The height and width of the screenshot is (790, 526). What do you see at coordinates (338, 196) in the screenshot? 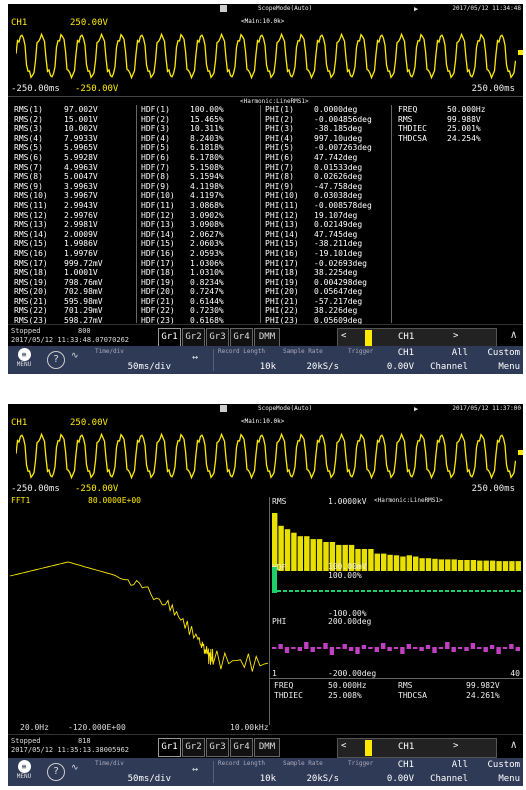
I see `phi-row-value: 0.03038deg` at bounding box center [338, 196].